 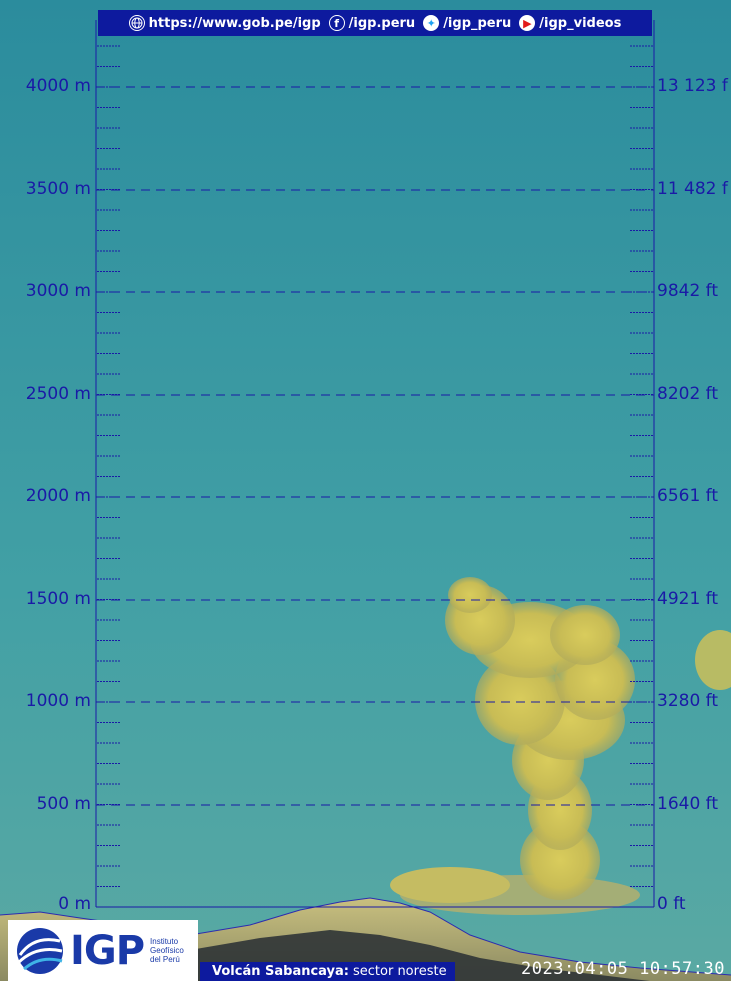 I want to click on twitter-handle: /igp_peru, so click(x=477, y=23).